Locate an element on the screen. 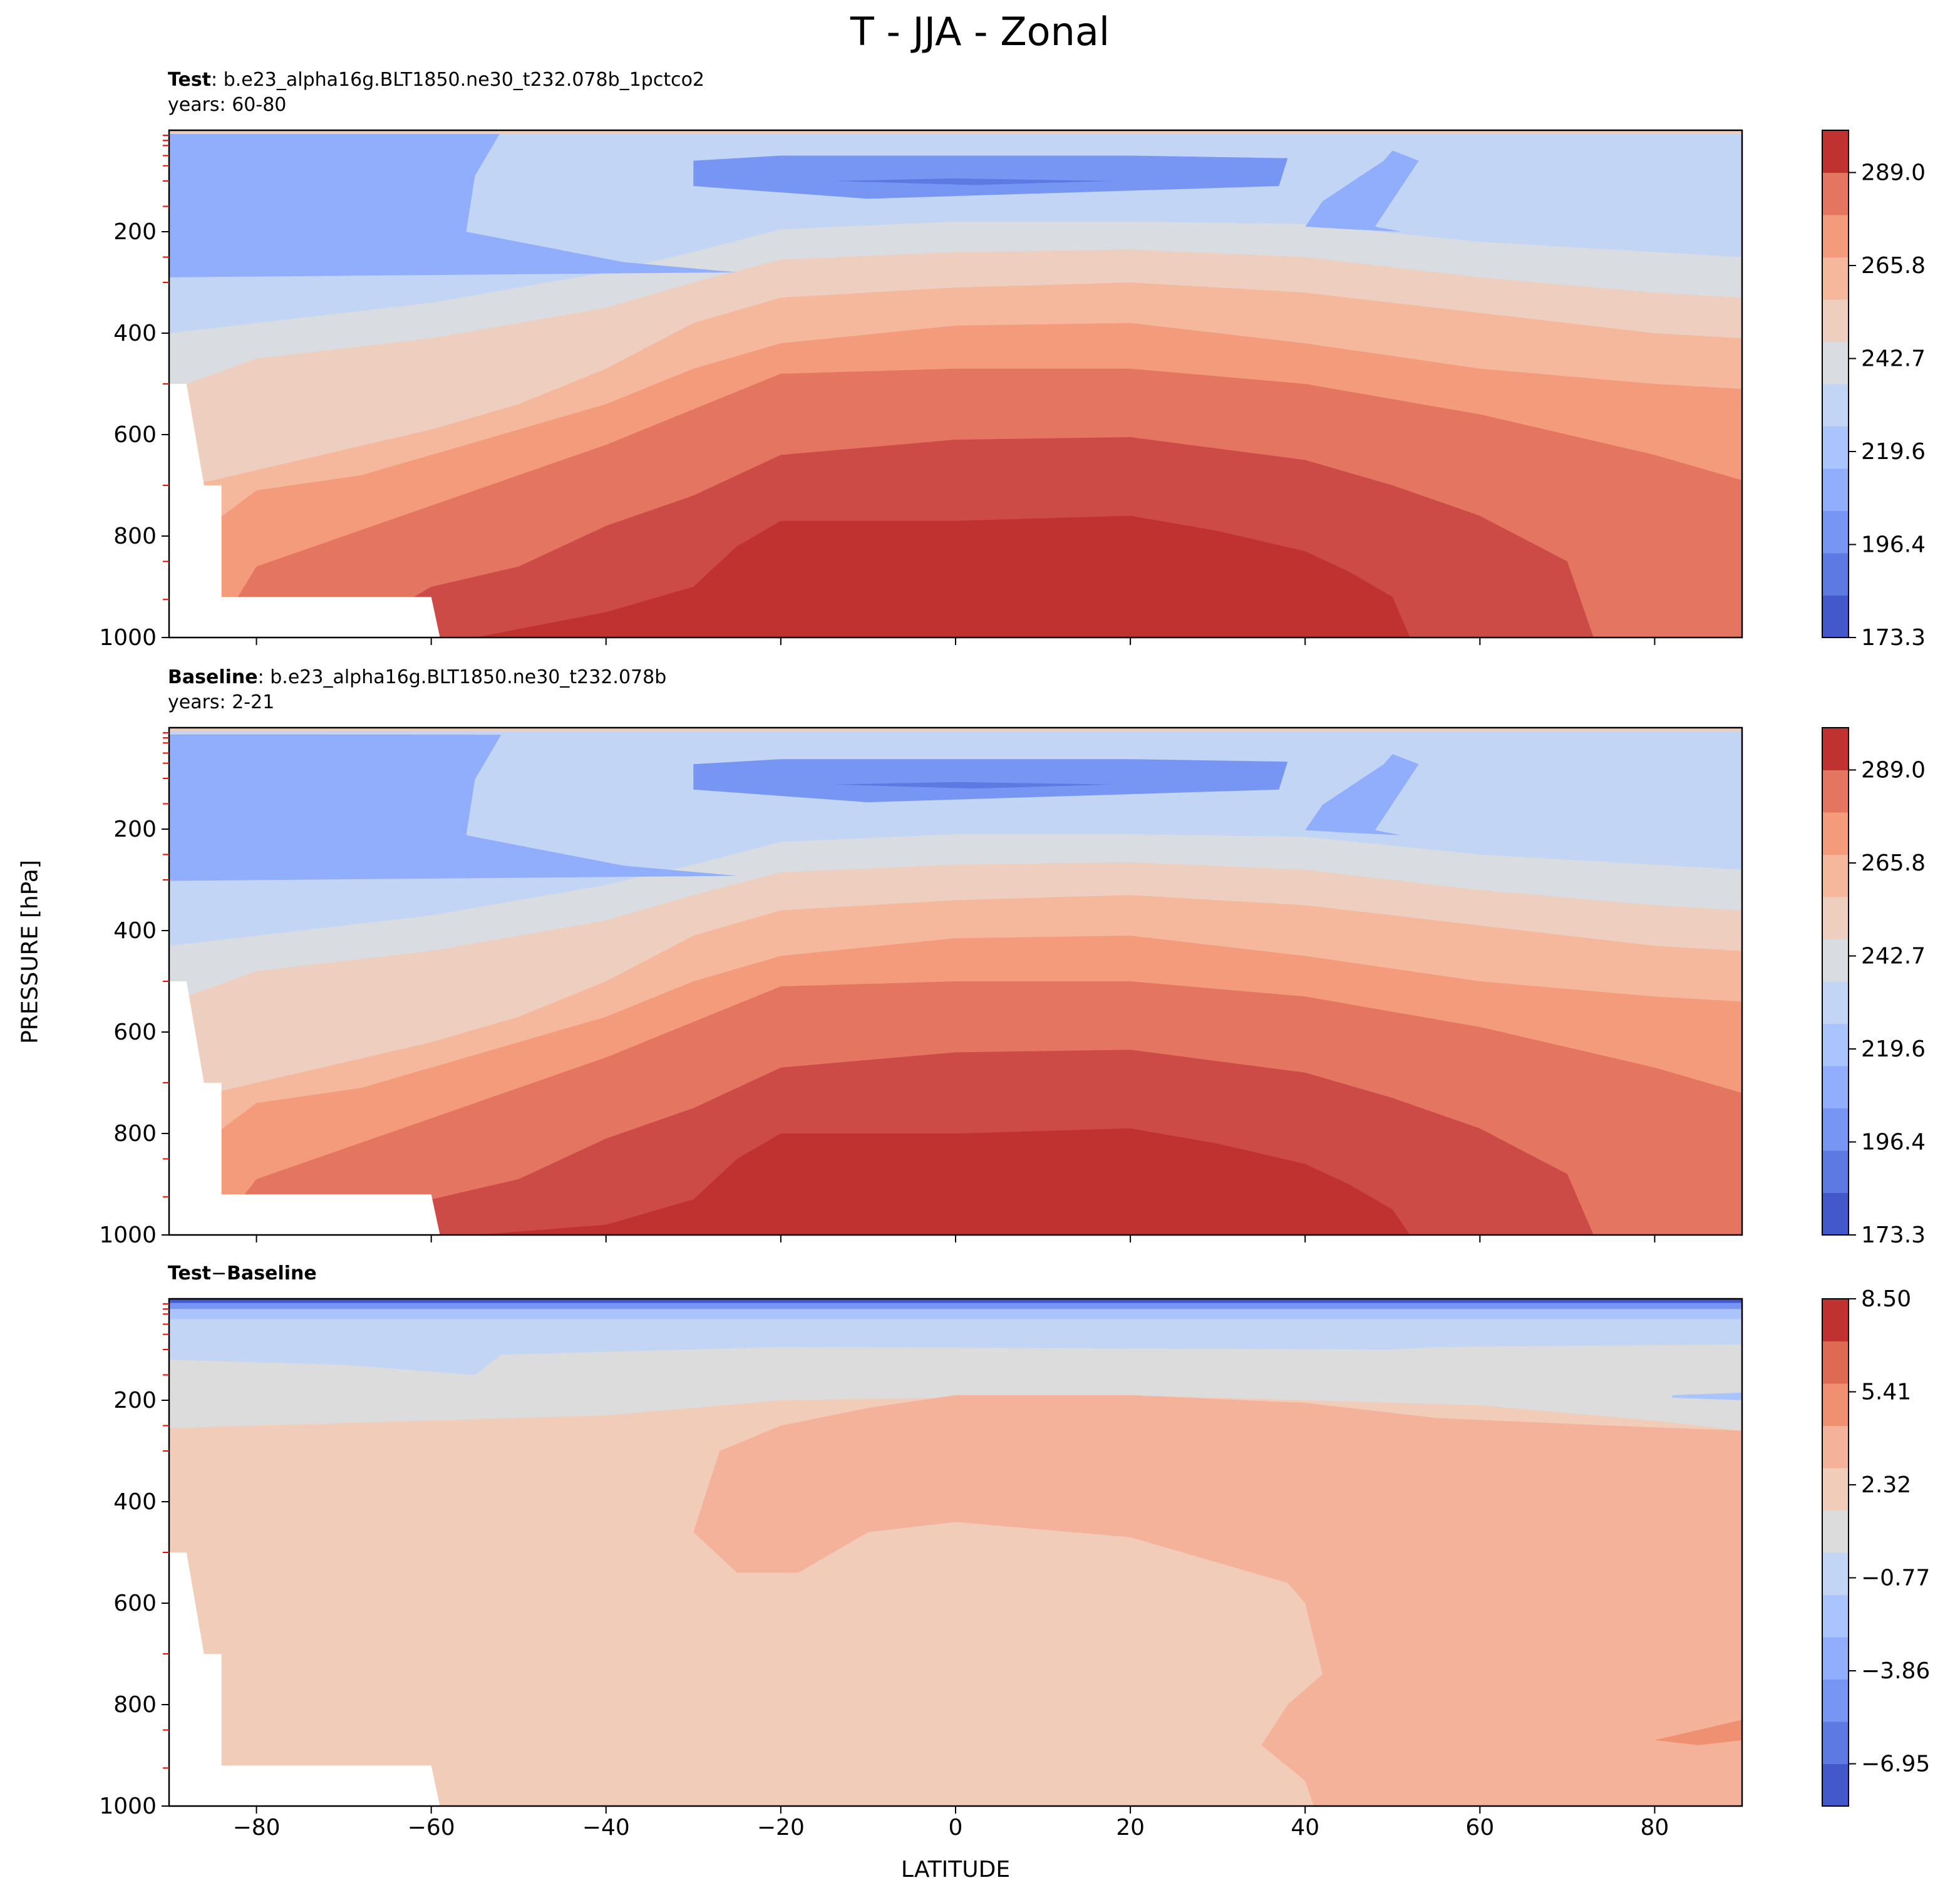 The image size is (1960, 1900). colorbar-test: 289.0 265.8 242.7 219.6 196.4 173.3 is located at coordinates (1874, 390).